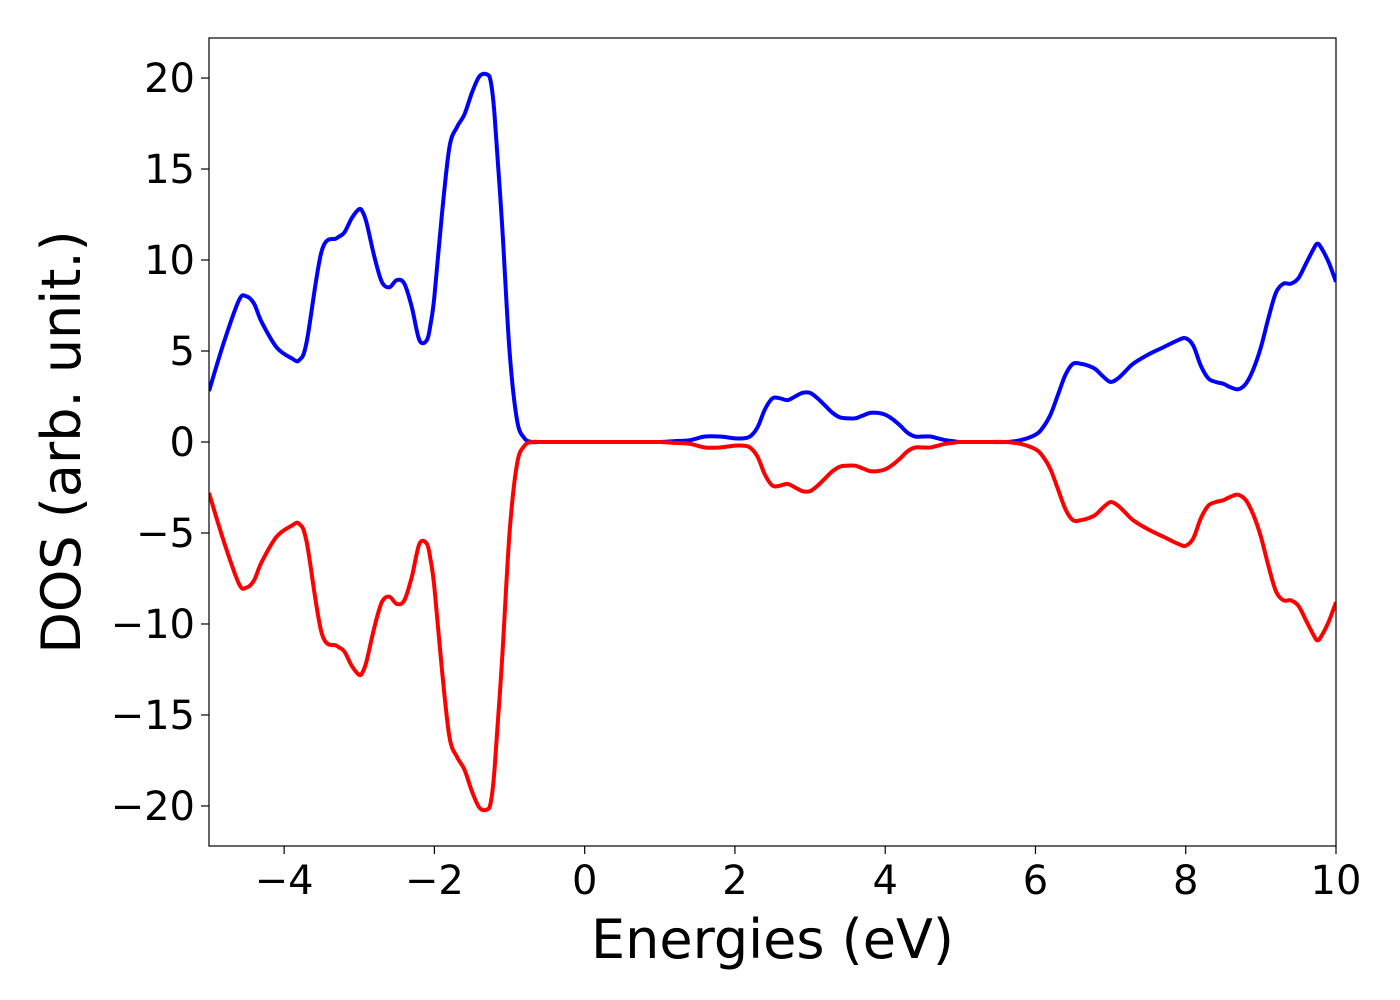  What do you see at coordinates (165, 534) in the screenshot?
I see `y-tick-label: −5` at bounding box center [165, 534].